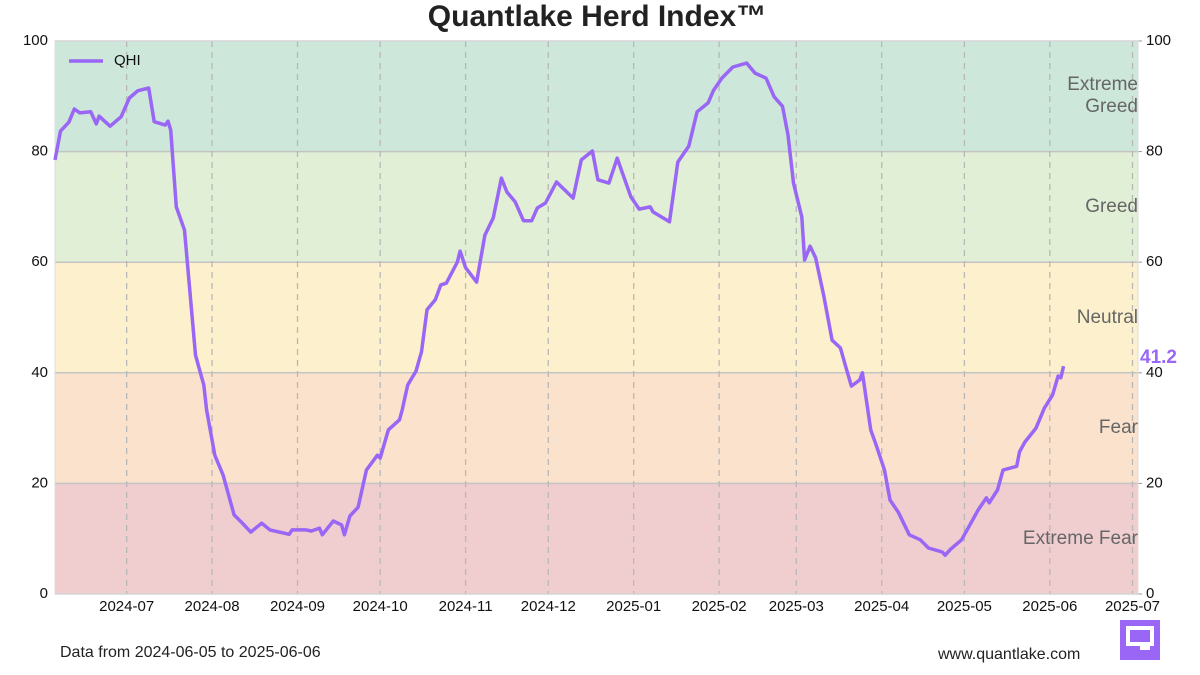  I want to click on x-tick-label: 2025-07, so click(1132, 606).